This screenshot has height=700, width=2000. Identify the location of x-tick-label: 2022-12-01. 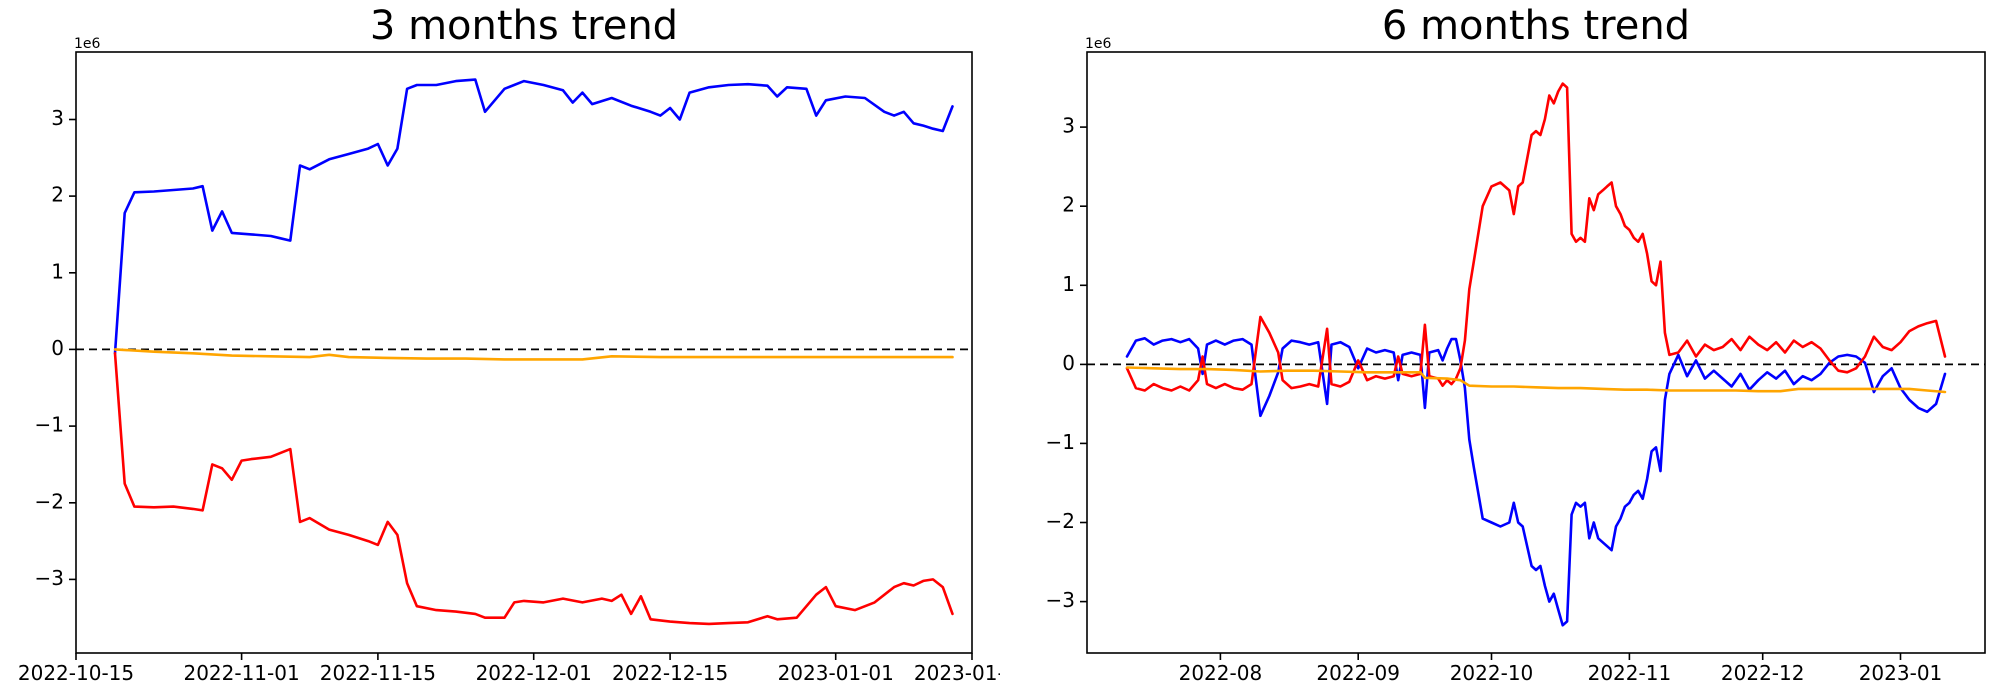
(534, 673).